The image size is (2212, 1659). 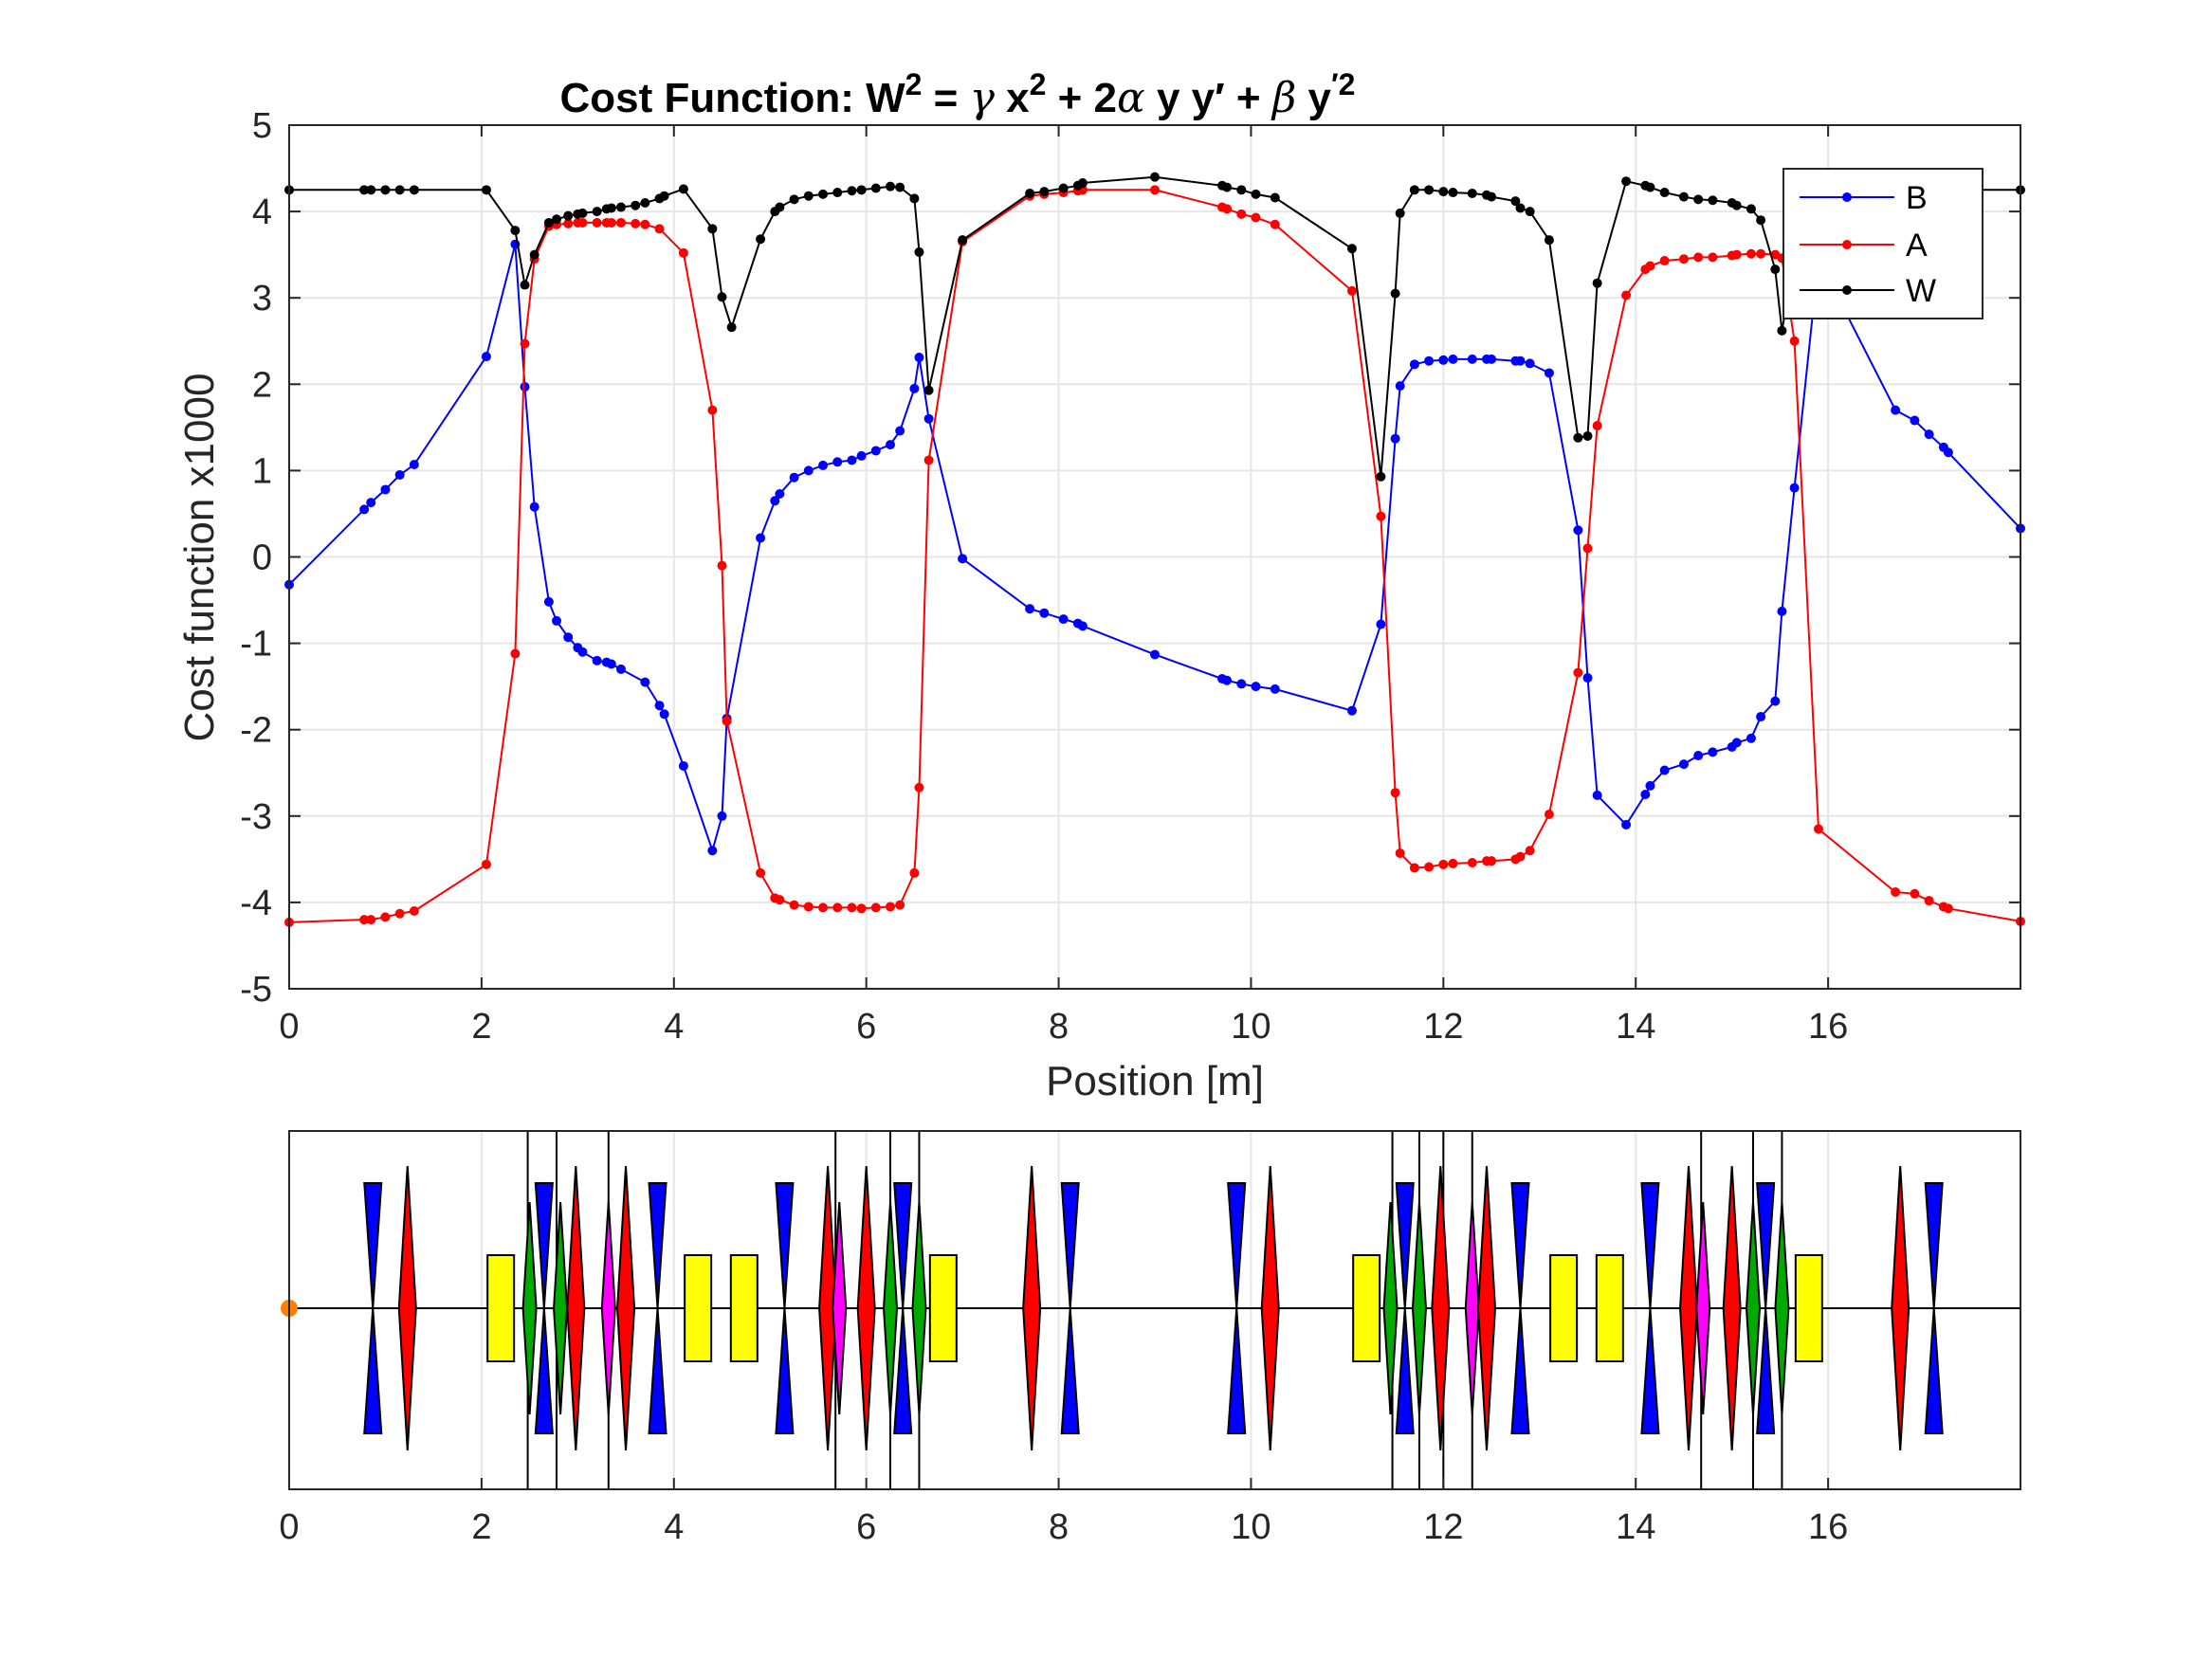 What do you see at coordinates (674, 1527) in the screenshot?
I see `lattice-x-tick-label: 4` at bounding box center [674, 1527].